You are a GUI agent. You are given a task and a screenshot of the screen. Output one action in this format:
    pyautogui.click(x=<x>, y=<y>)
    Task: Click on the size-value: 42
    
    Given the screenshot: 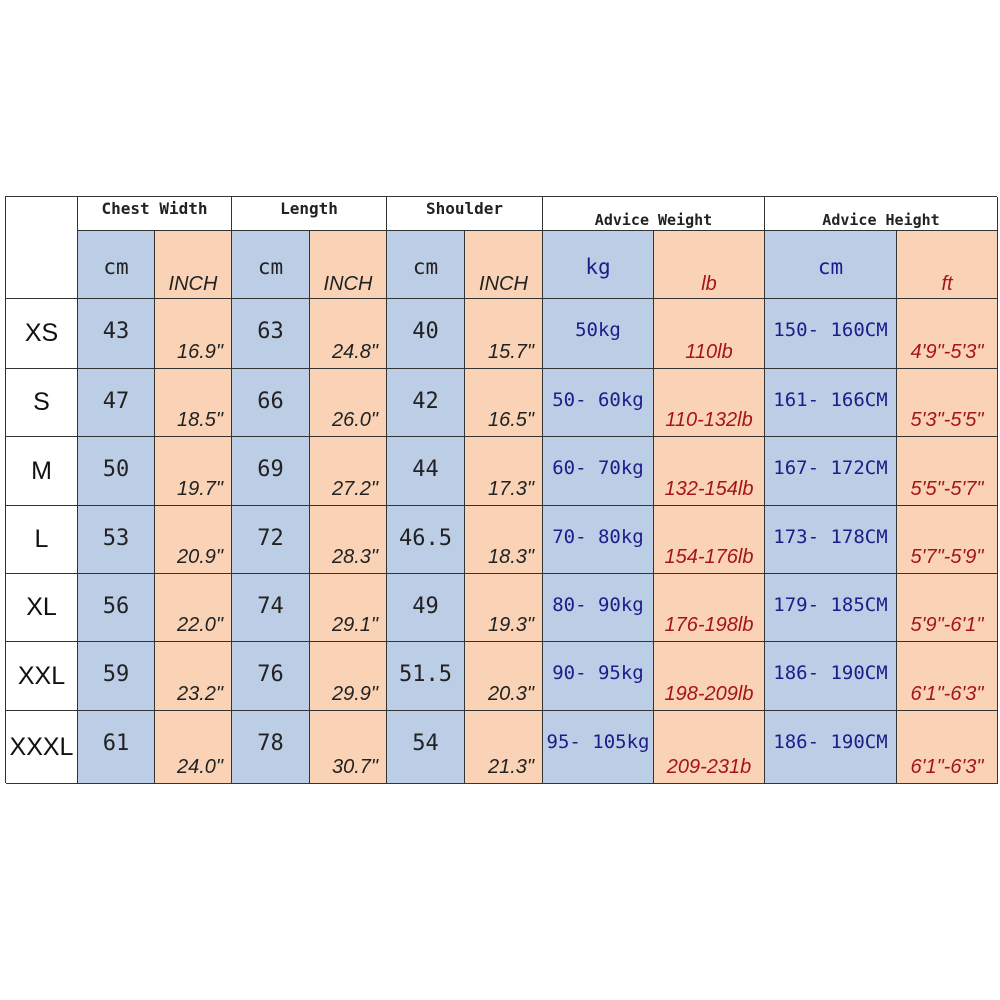 What is the action you would take?
    pyautogui.click(x=426, y=403)
    